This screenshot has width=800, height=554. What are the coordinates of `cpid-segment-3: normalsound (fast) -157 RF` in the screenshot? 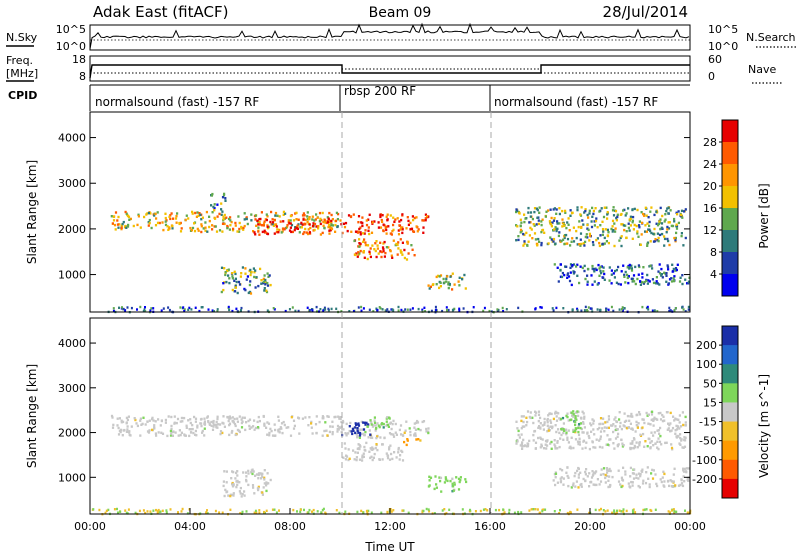 It's located at (576, 102).